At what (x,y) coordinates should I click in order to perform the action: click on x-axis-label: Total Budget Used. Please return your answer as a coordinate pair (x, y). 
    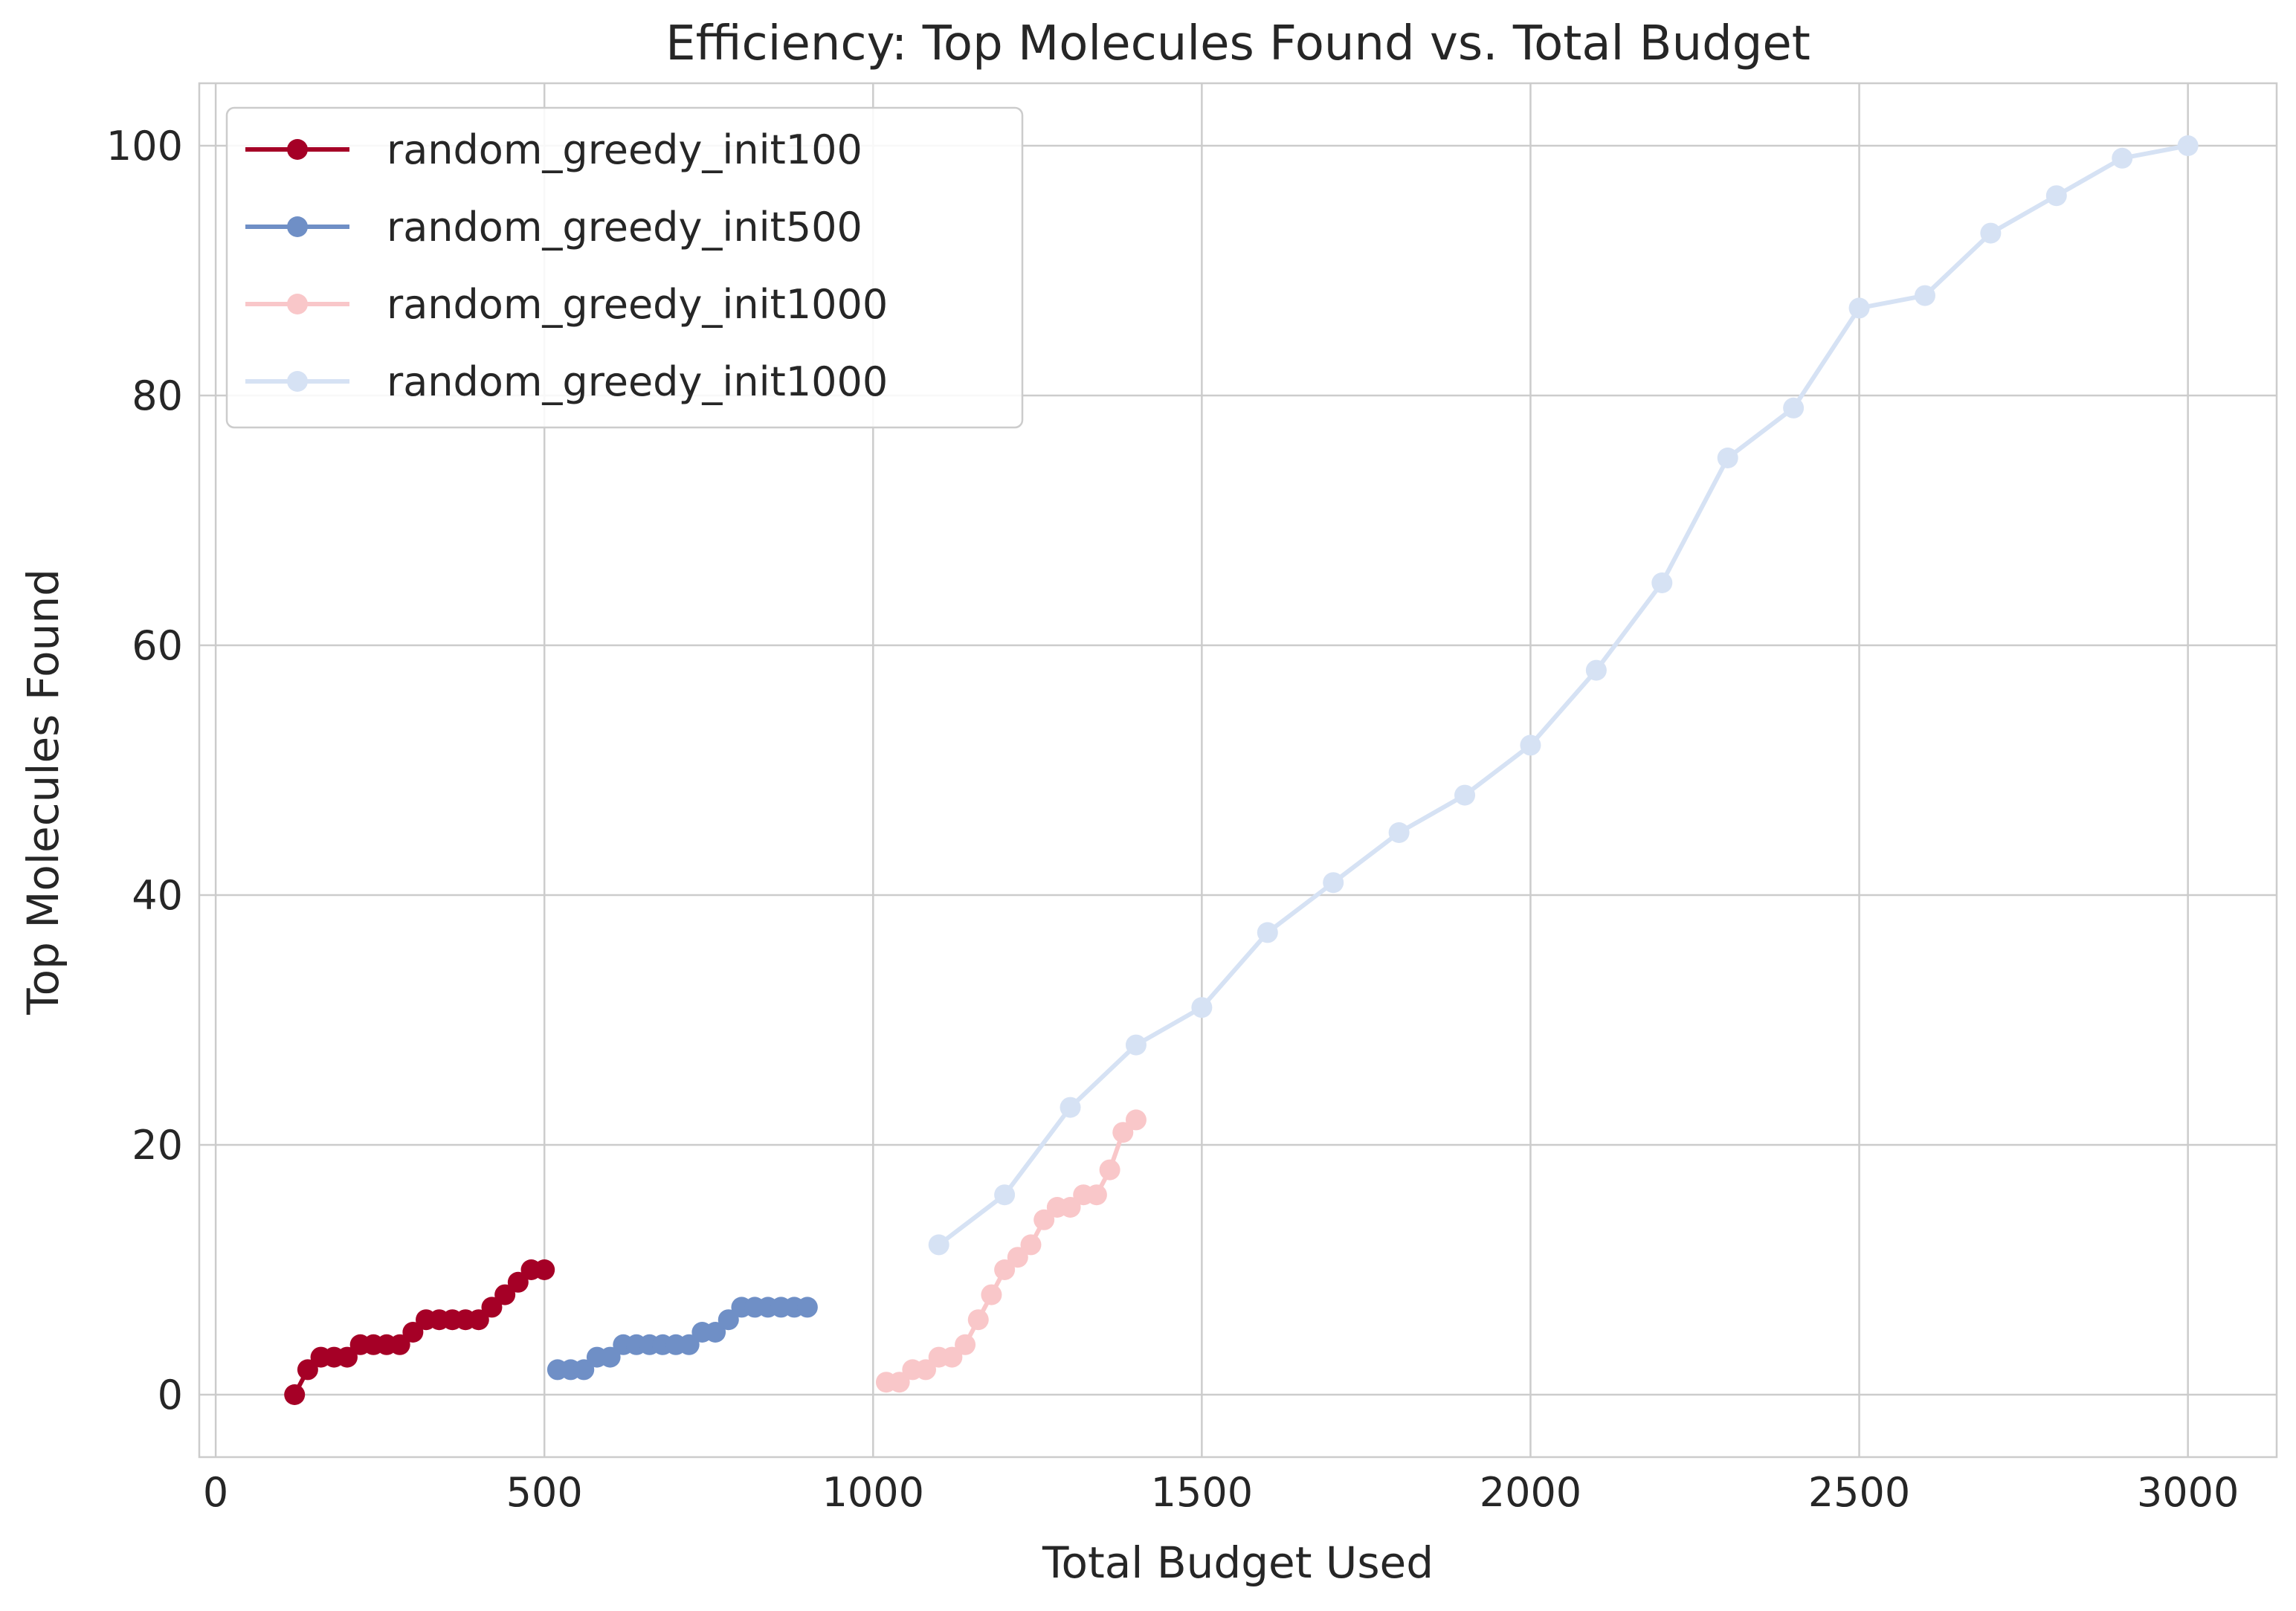
    Looking at the image, I should click on (1238, 1562).